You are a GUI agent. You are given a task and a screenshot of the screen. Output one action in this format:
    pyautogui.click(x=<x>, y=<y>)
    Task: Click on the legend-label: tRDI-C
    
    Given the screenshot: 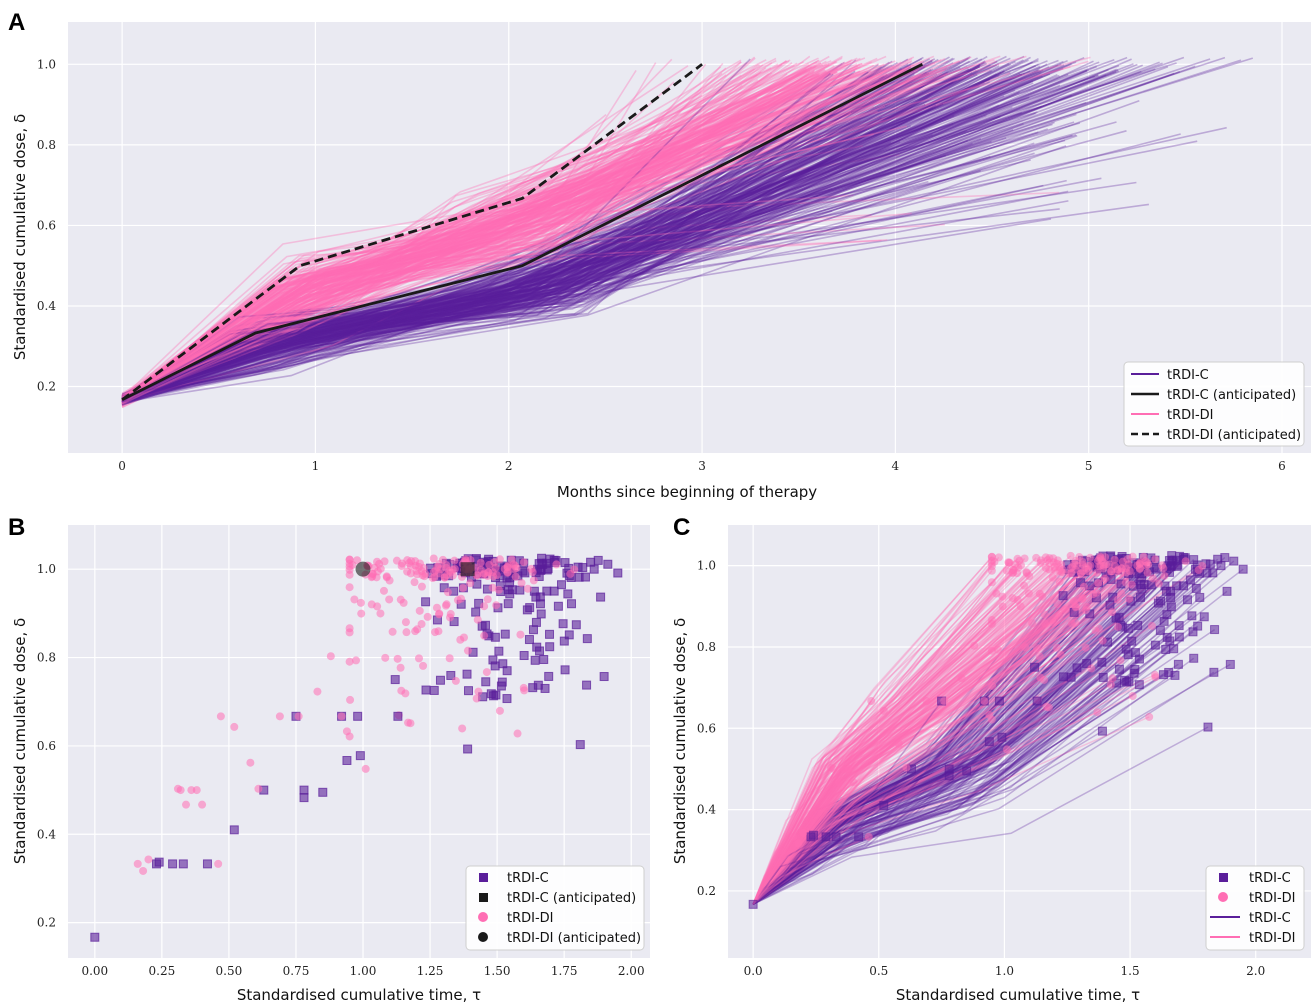 What is the action you would take?
    pyautogui.click(x=528, y=878)
    